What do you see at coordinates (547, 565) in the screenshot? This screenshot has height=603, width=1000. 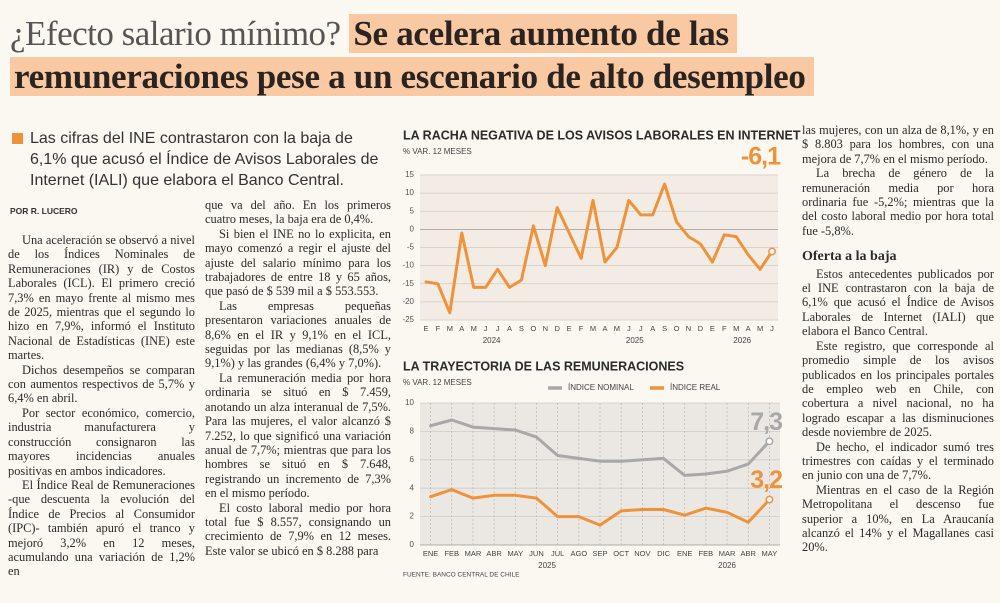 I see `x-group-label: 2025` at bounding box center [547, 565].